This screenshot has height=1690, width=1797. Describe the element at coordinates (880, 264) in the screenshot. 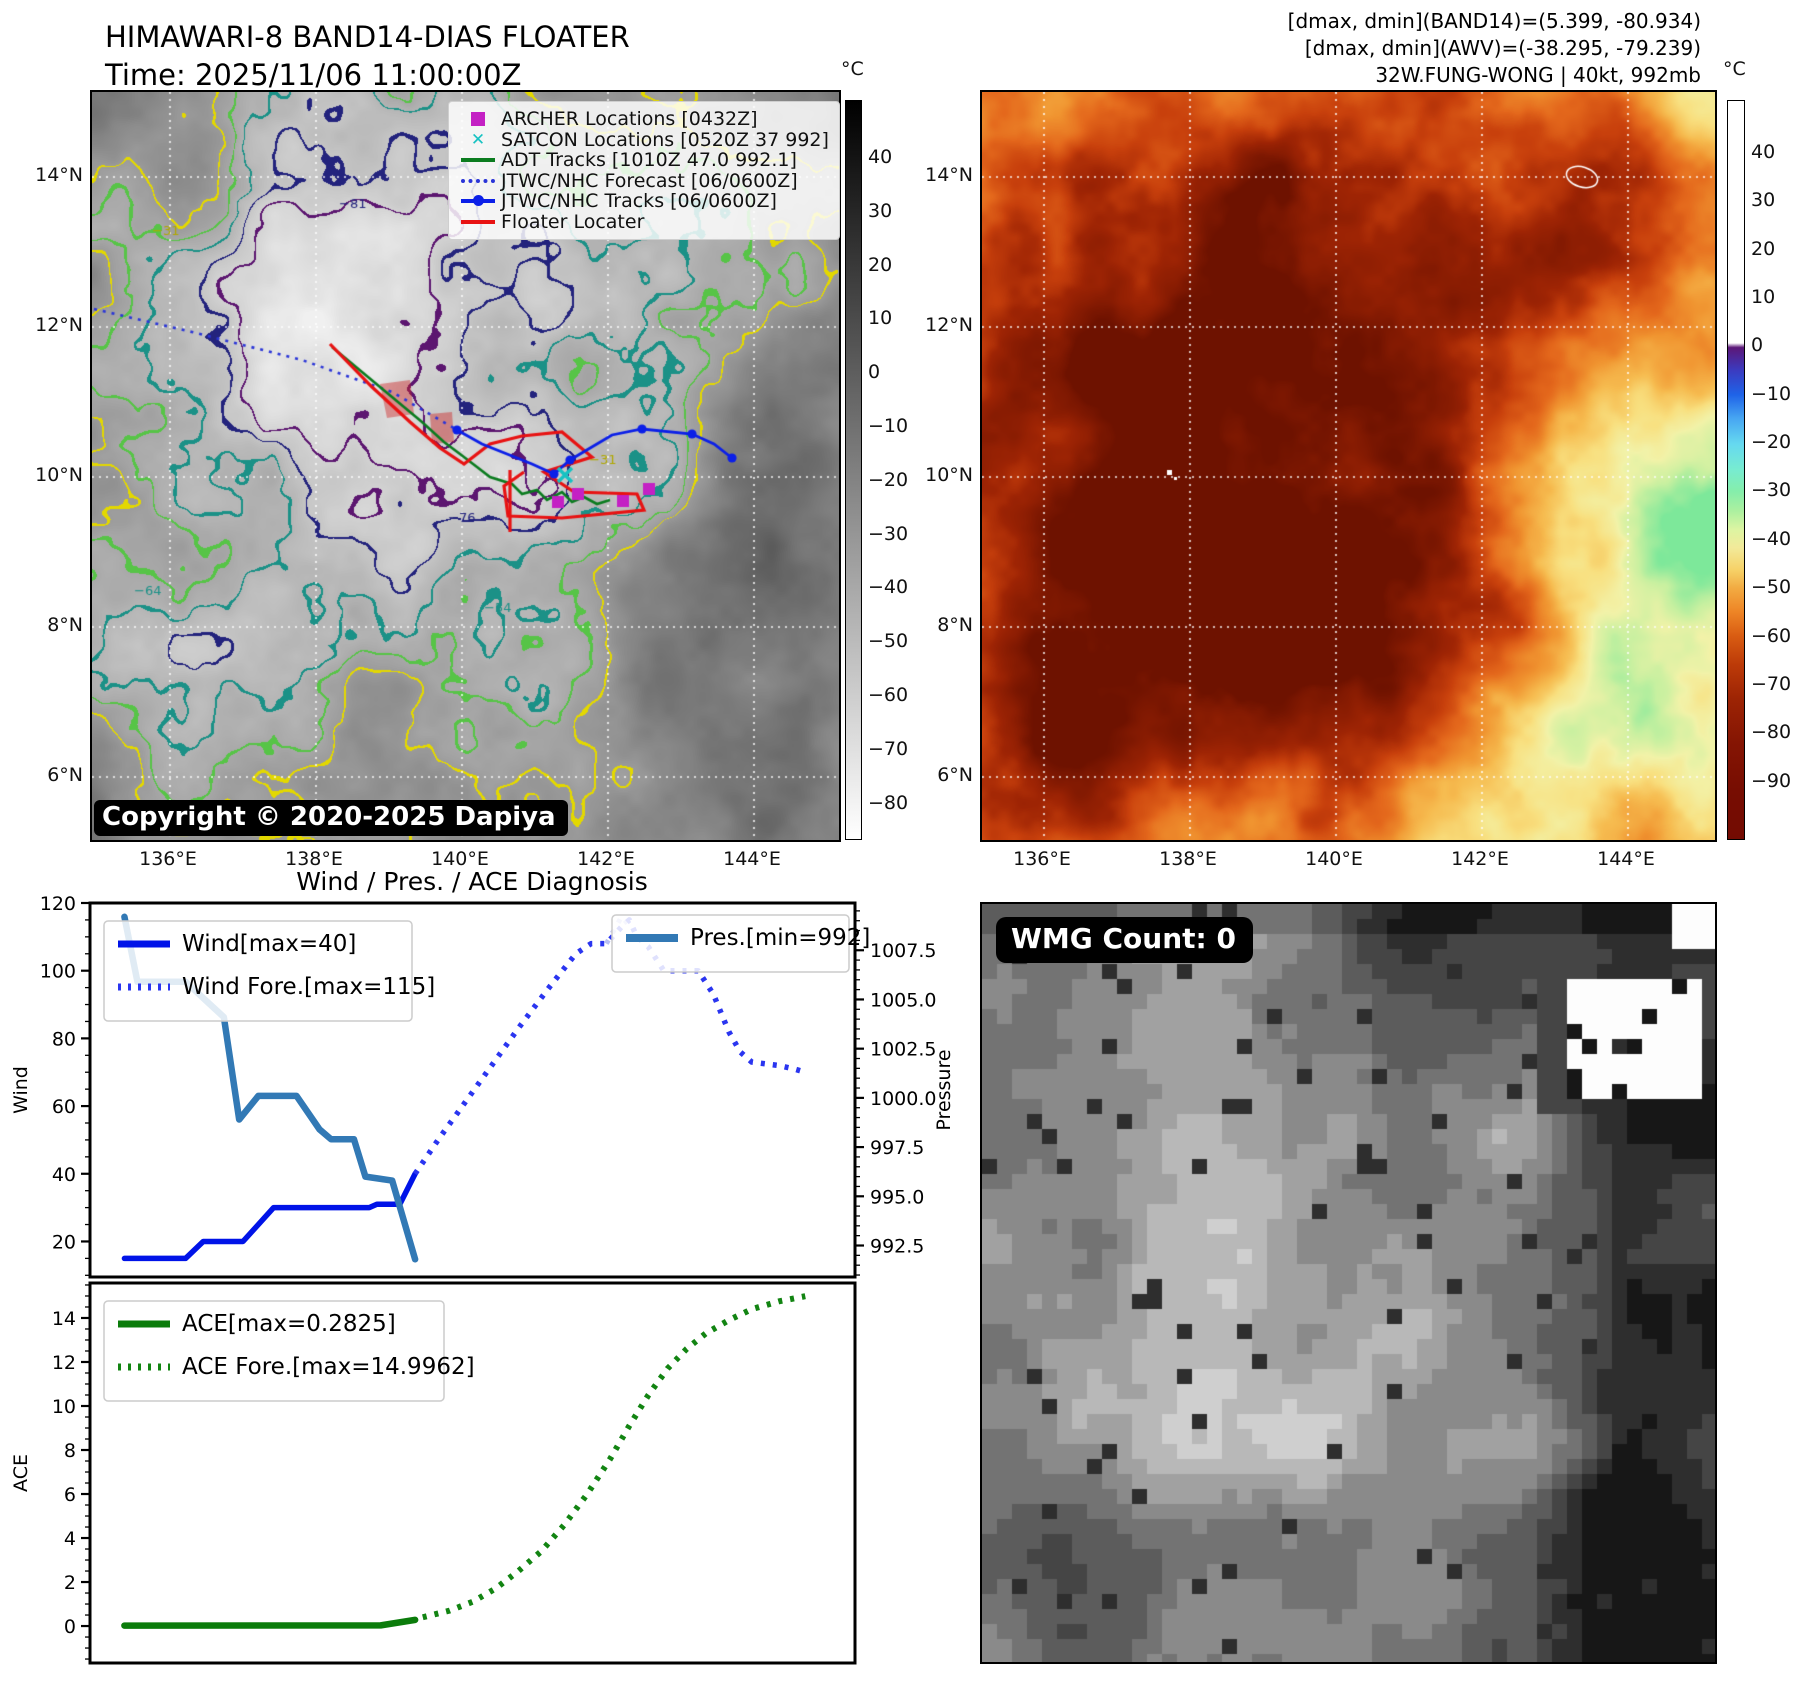

I see `colorbar-tick-label: 20` at that location.